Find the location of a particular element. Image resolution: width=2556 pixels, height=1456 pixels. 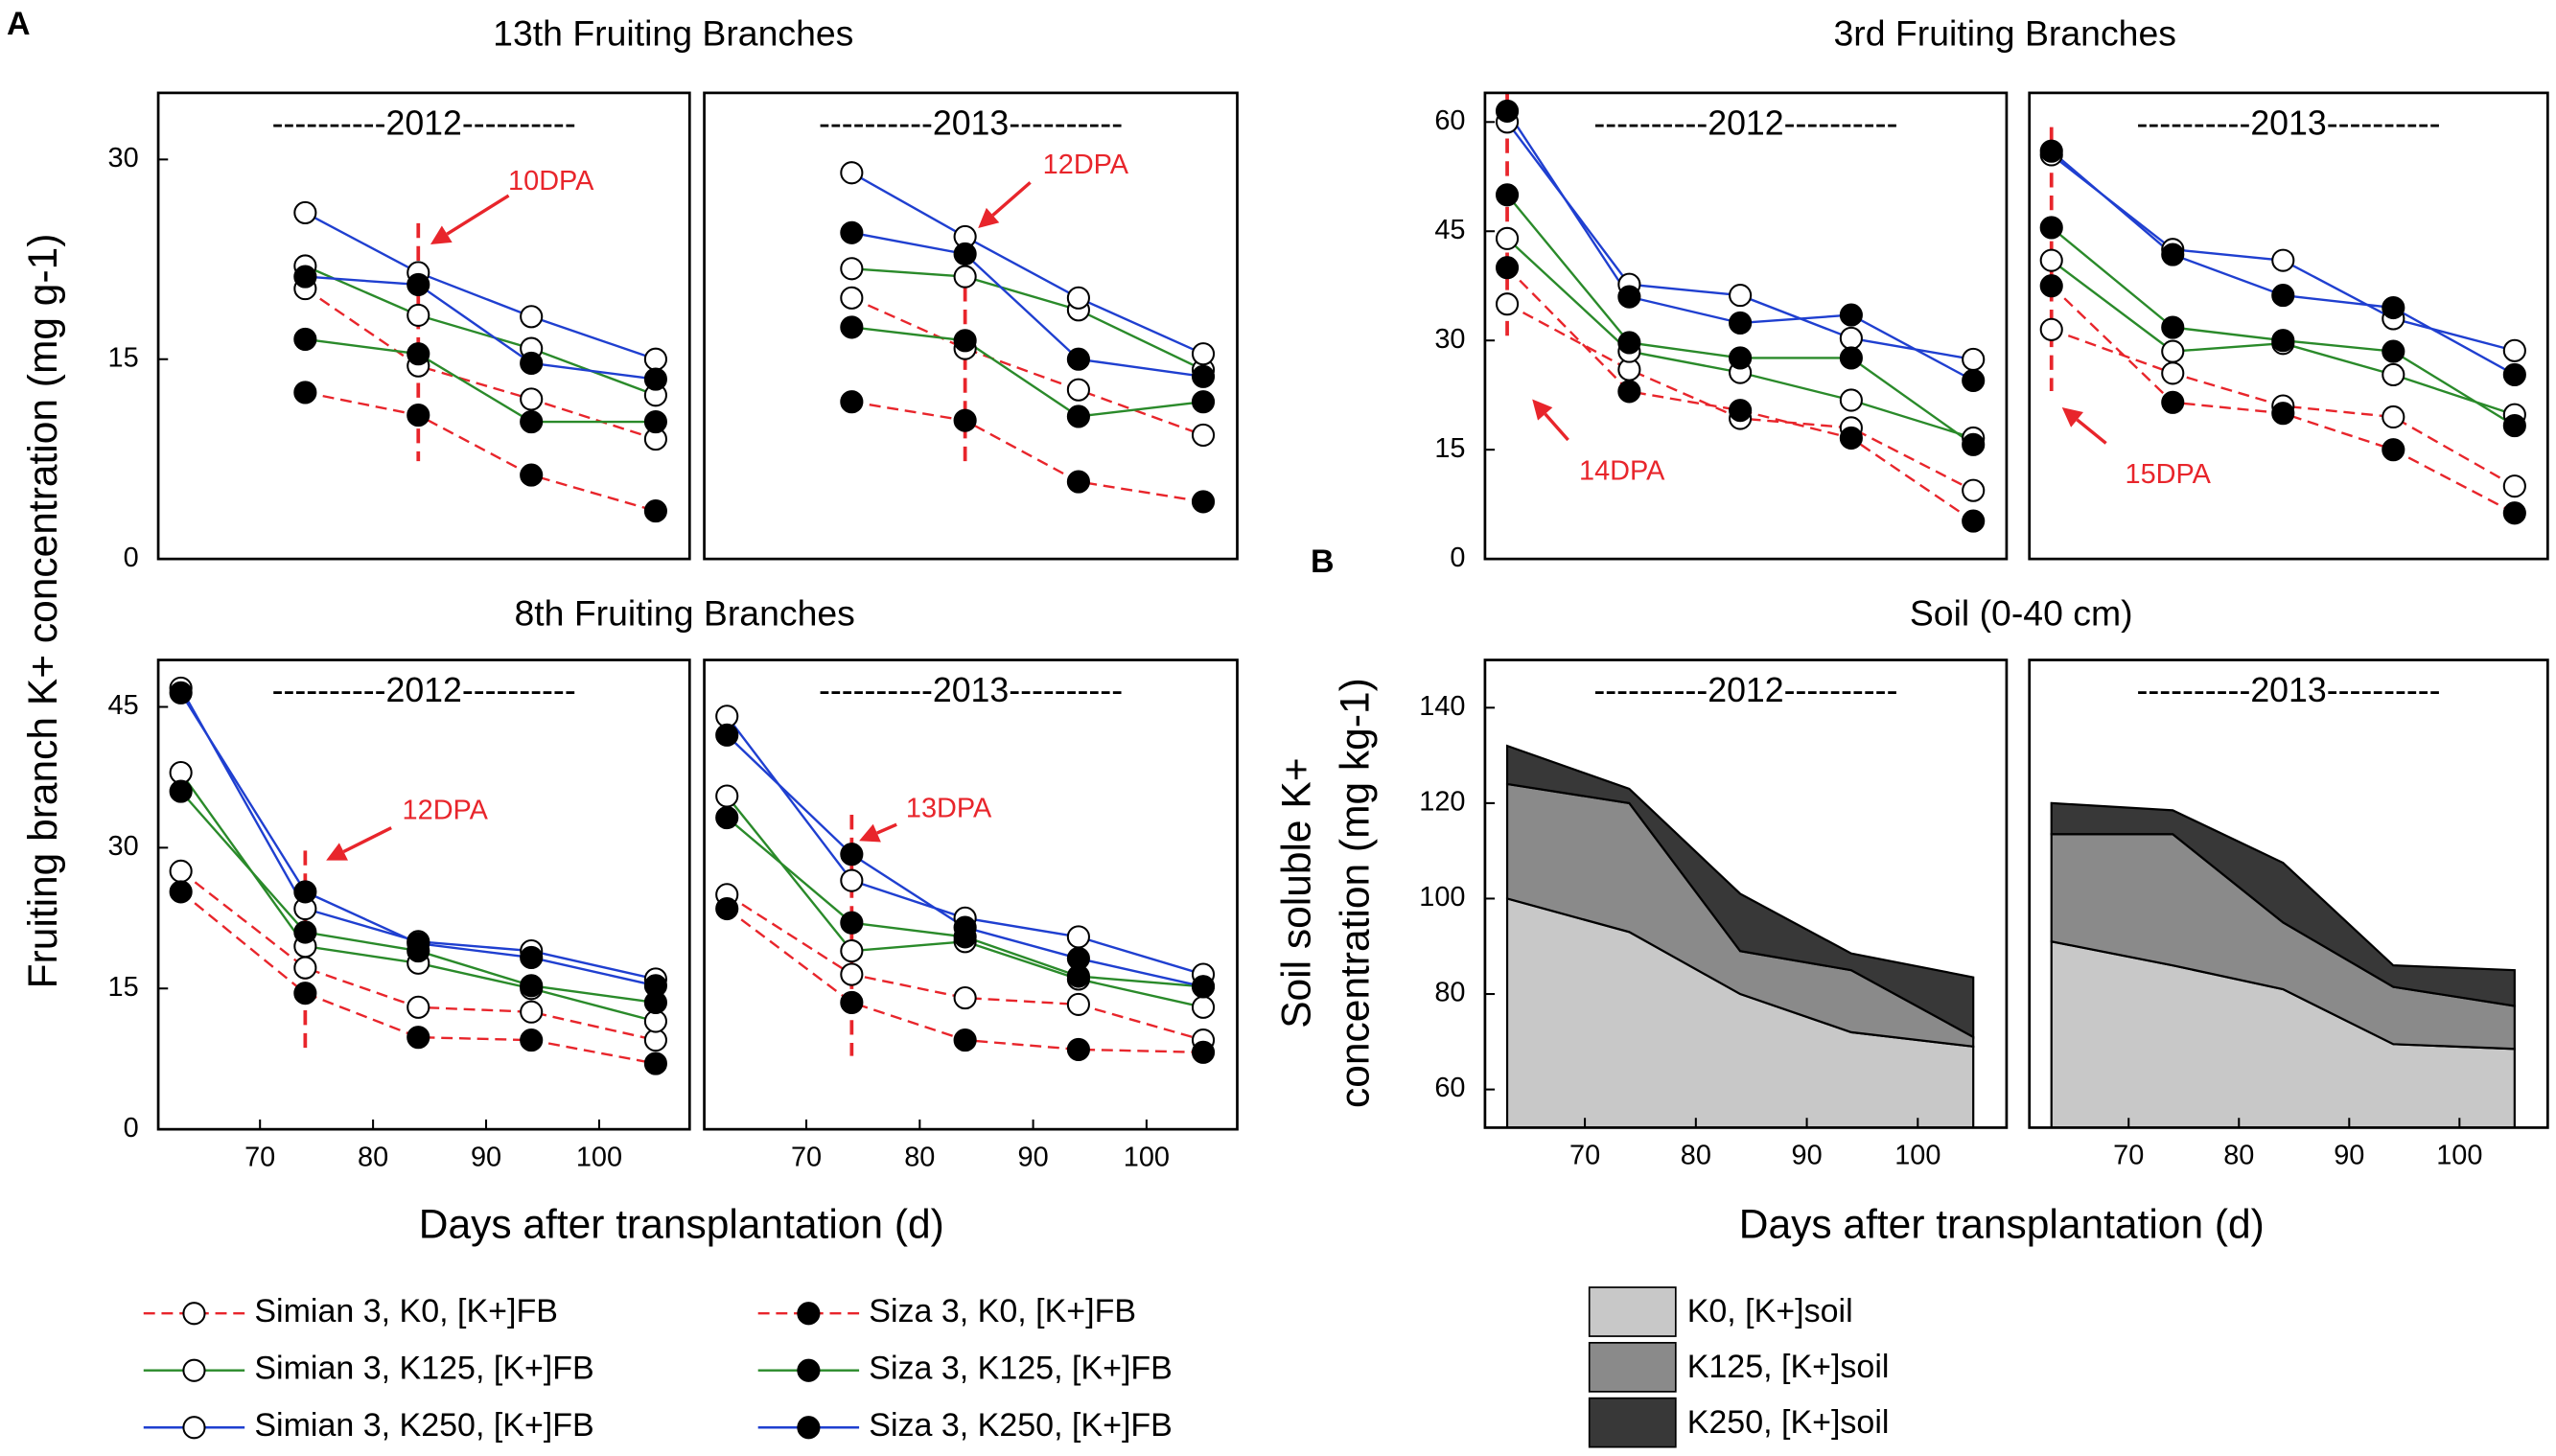

y-tick-label: 140 is located at coordinates (1442, 706).